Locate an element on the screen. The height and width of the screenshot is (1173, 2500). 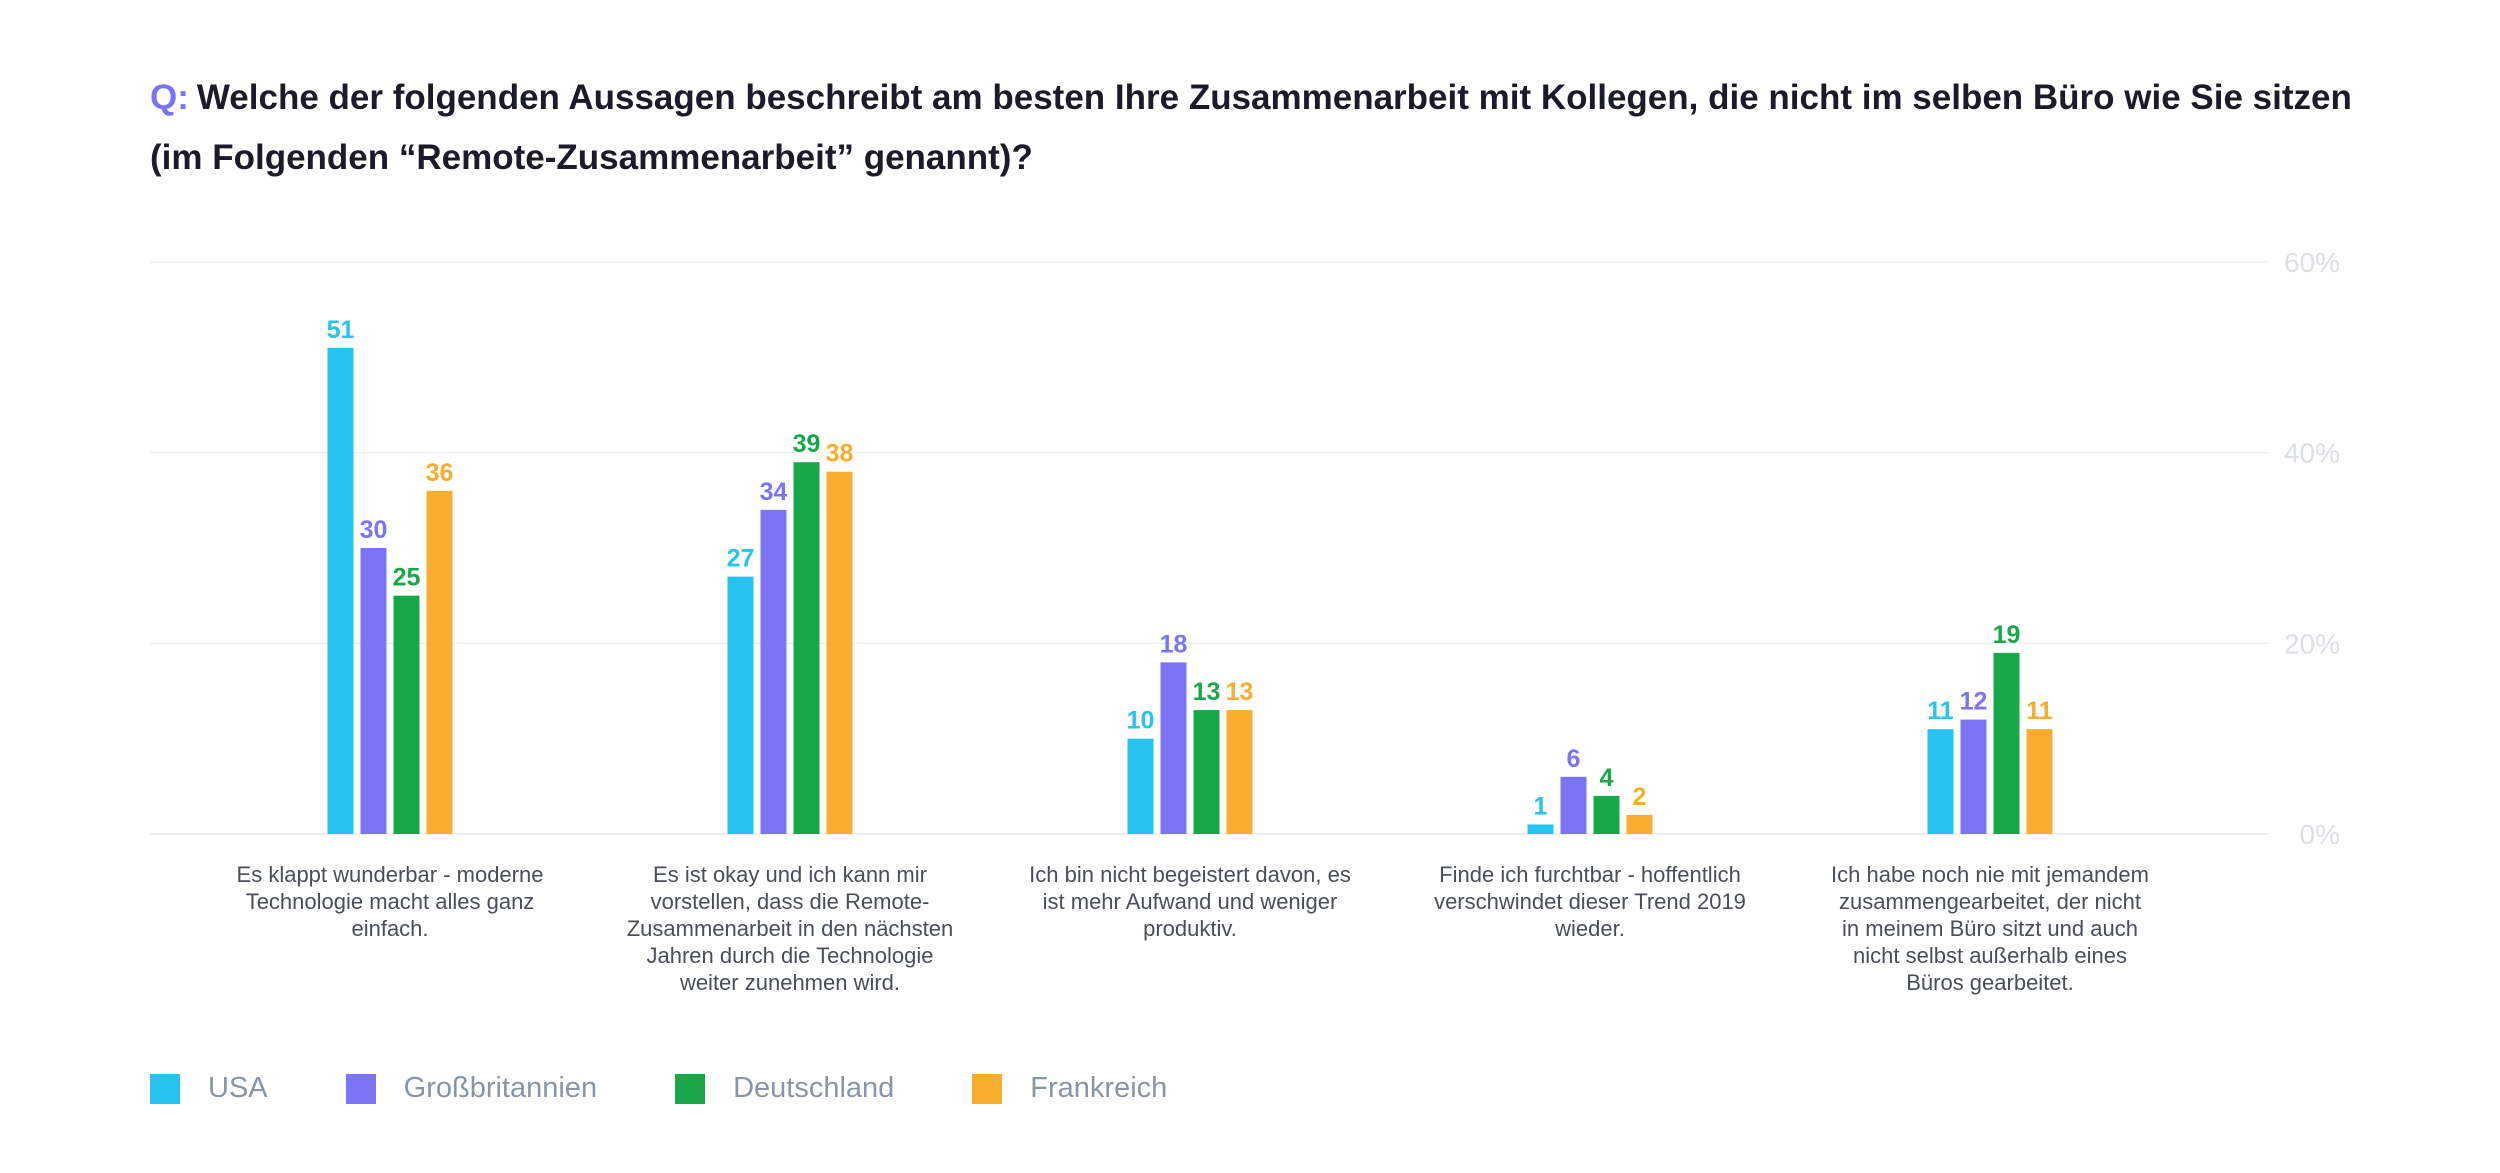
data-label: 1 is located at coordinates (1541, 806).